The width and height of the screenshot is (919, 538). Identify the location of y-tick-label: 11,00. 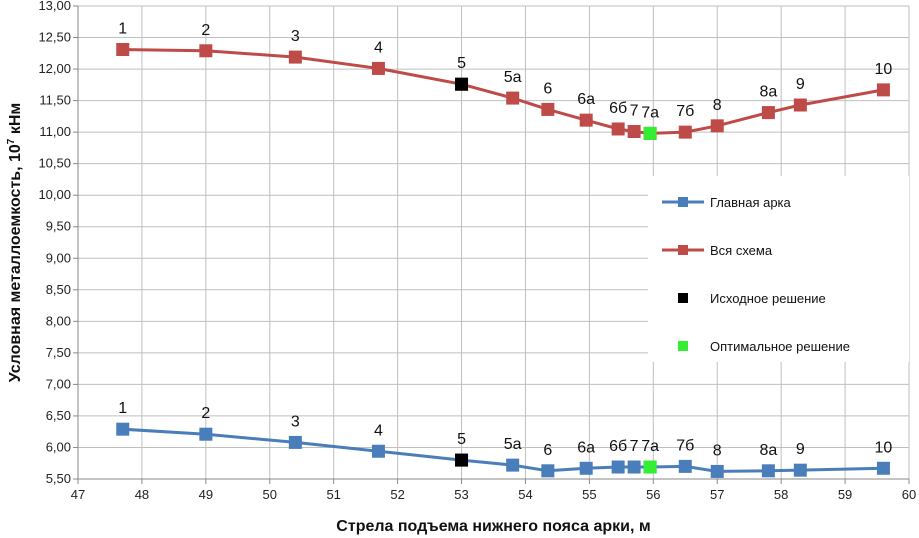
(55, 131).